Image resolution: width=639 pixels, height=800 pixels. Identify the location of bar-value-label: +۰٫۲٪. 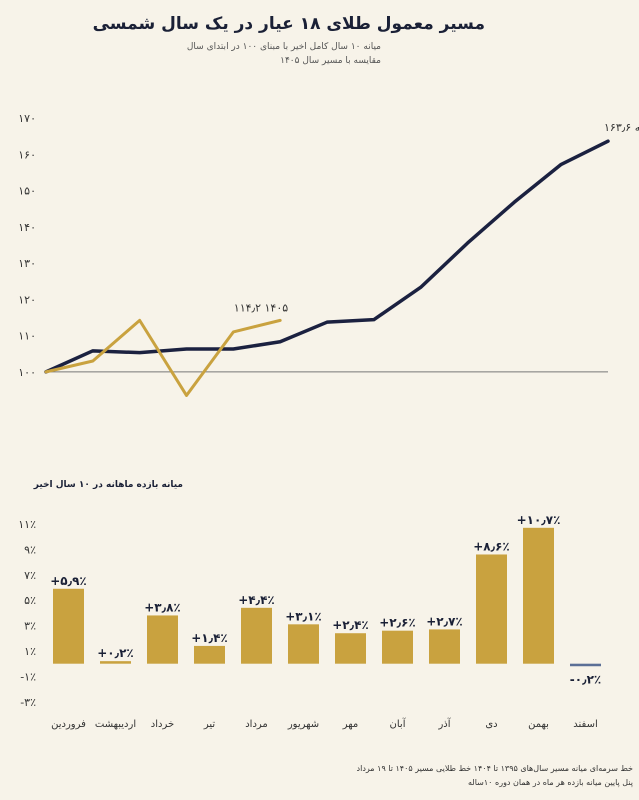
(115, 653).